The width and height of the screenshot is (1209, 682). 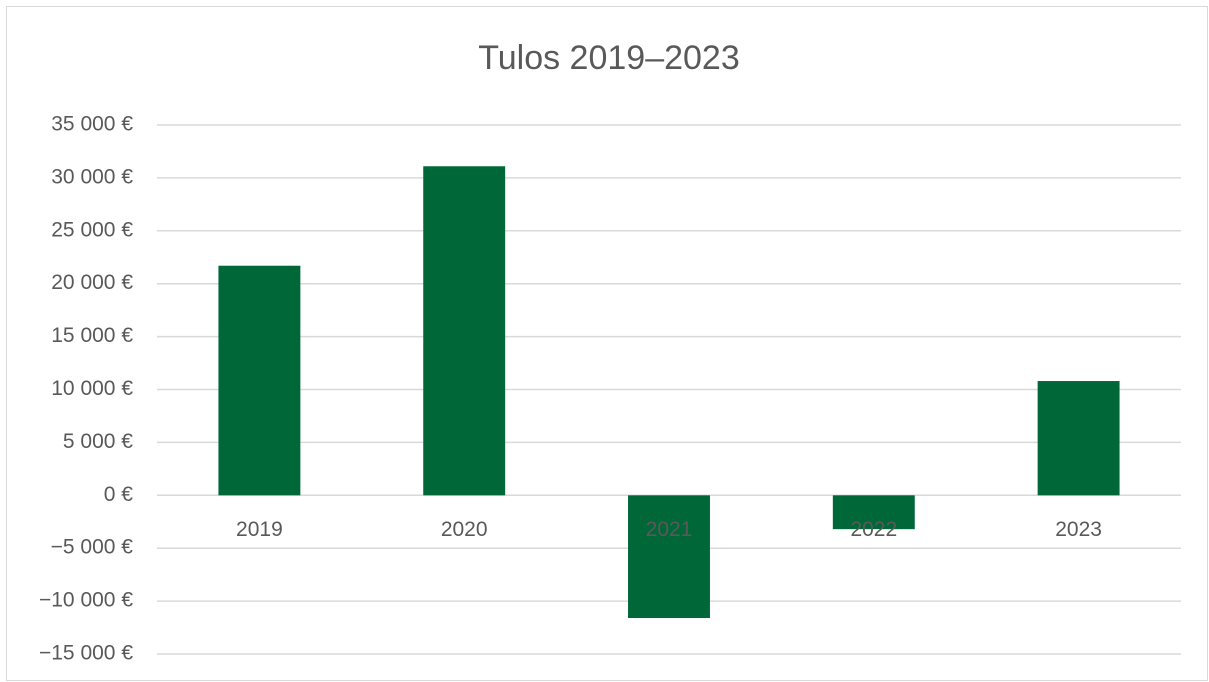 What do you see at coordinates (86, 600) in the screenshot?
I see `y-tick-label: −10 000 €` at bounding box center [86, 600].